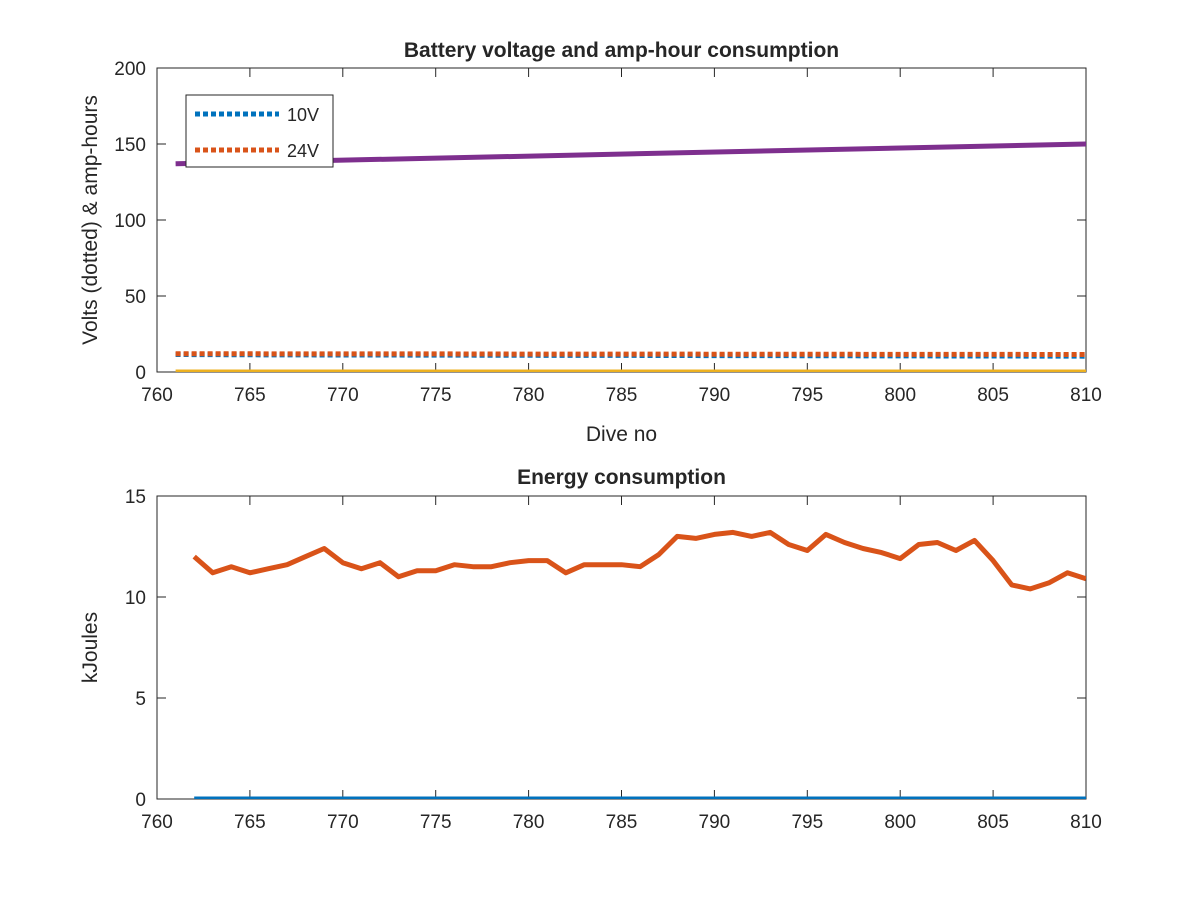 This screenshot has width=1200, height=900. I want to click on chart-title: Battery voltage and amp-hour consumption, so click(621, 50).